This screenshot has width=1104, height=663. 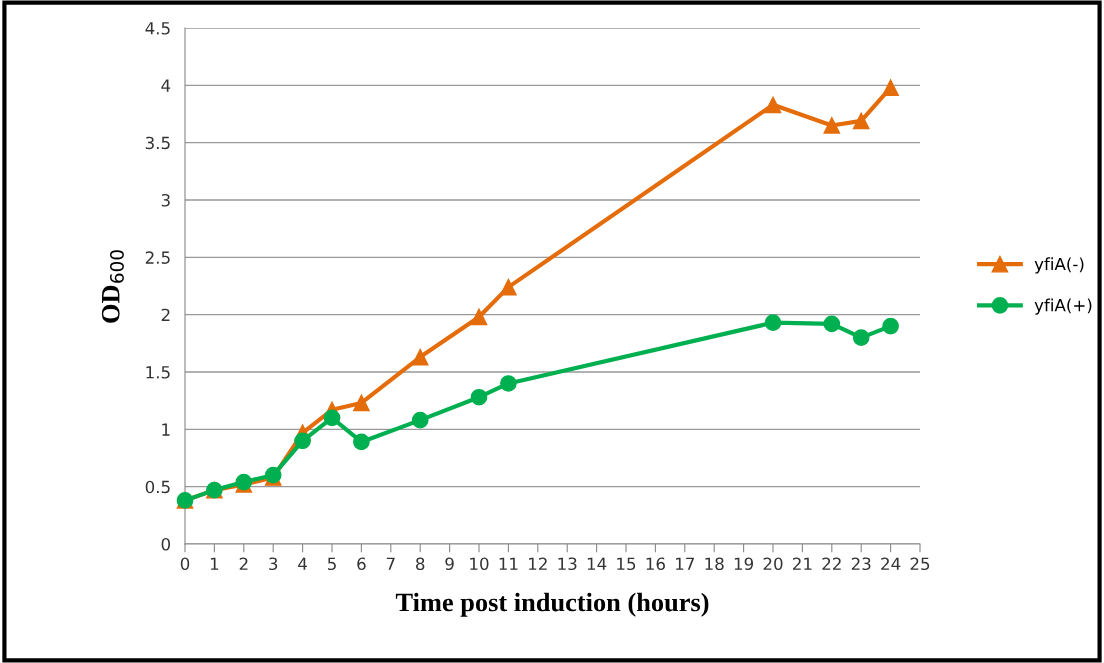 I want to click on x-tick-label: 5, so click(x=331, y=564).